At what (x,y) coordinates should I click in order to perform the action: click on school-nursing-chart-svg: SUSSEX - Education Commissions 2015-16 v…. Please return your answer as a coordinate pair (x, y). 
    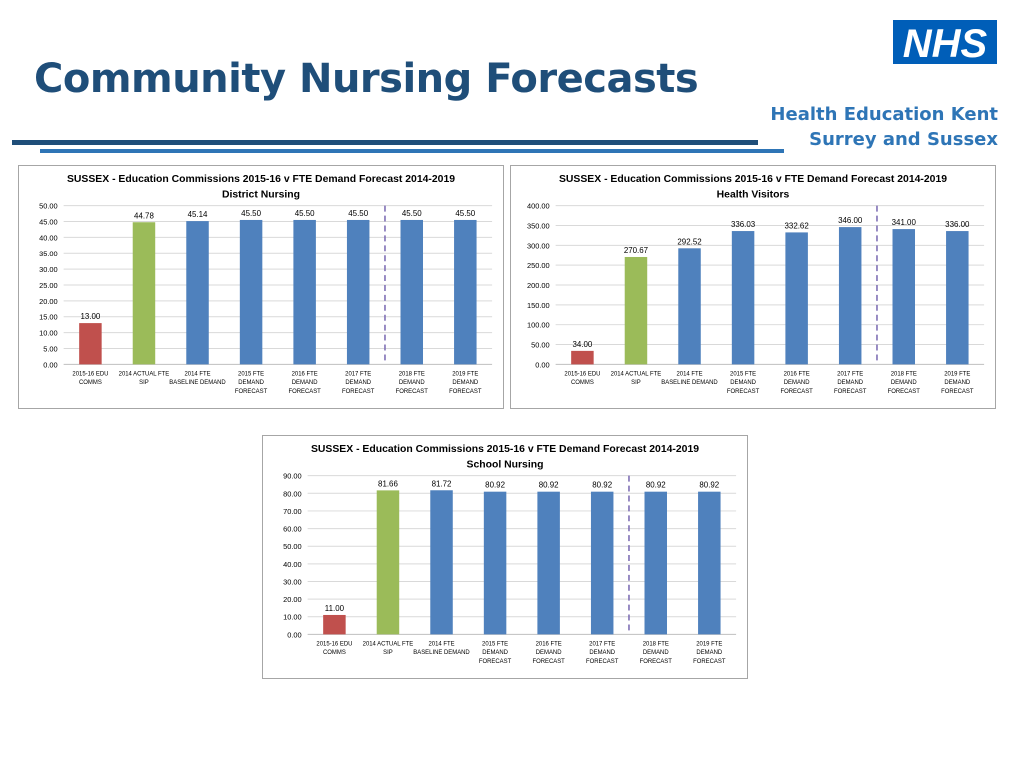
    Looking at the image, I should click on (510, 554).